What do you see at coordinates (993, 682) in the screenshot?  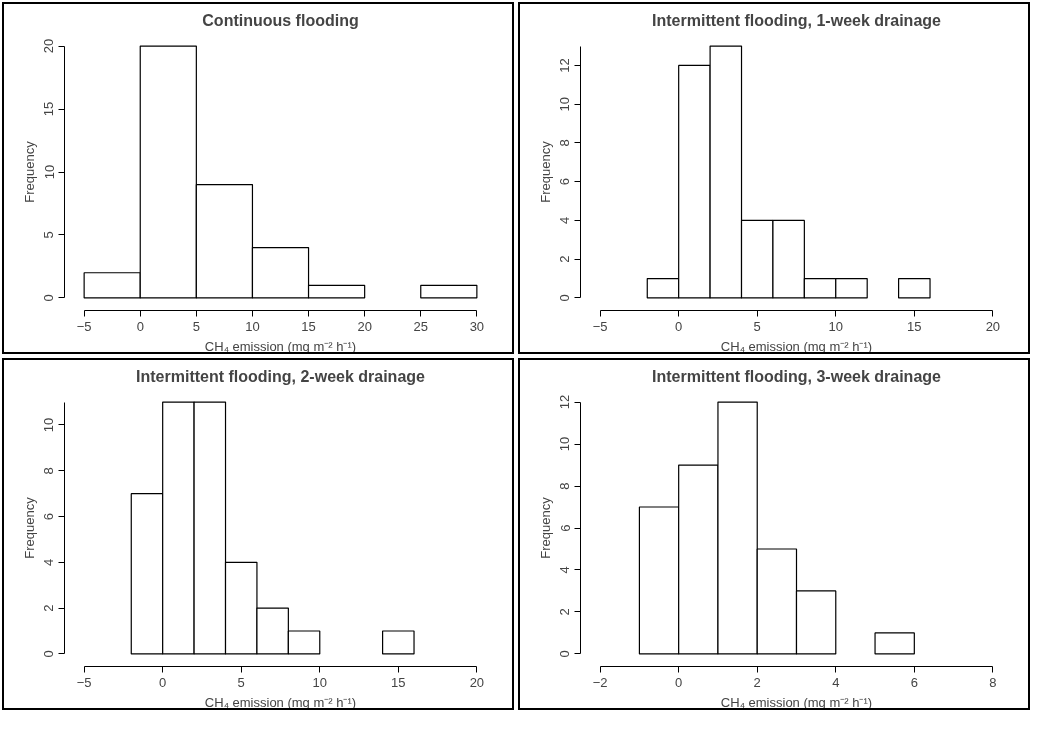 I see `x-tick-label: 8` at bounding box center [993, 682].